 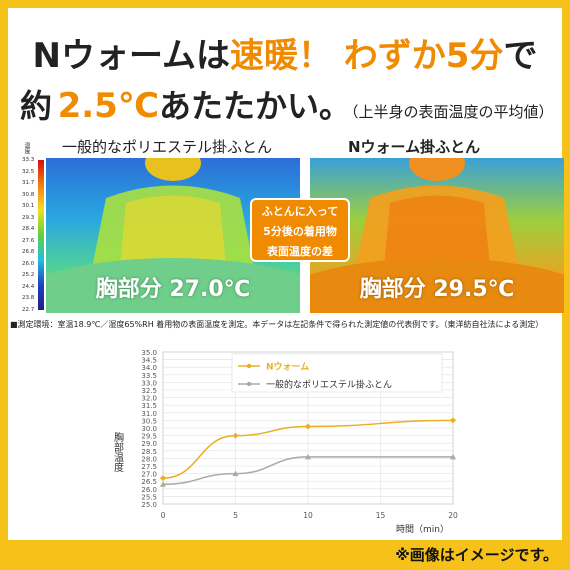 What do you see at coordinates (422, 529) in the screenshot?
I see `x-axis-label: 時間（min）` at bounding box center [422, 529].